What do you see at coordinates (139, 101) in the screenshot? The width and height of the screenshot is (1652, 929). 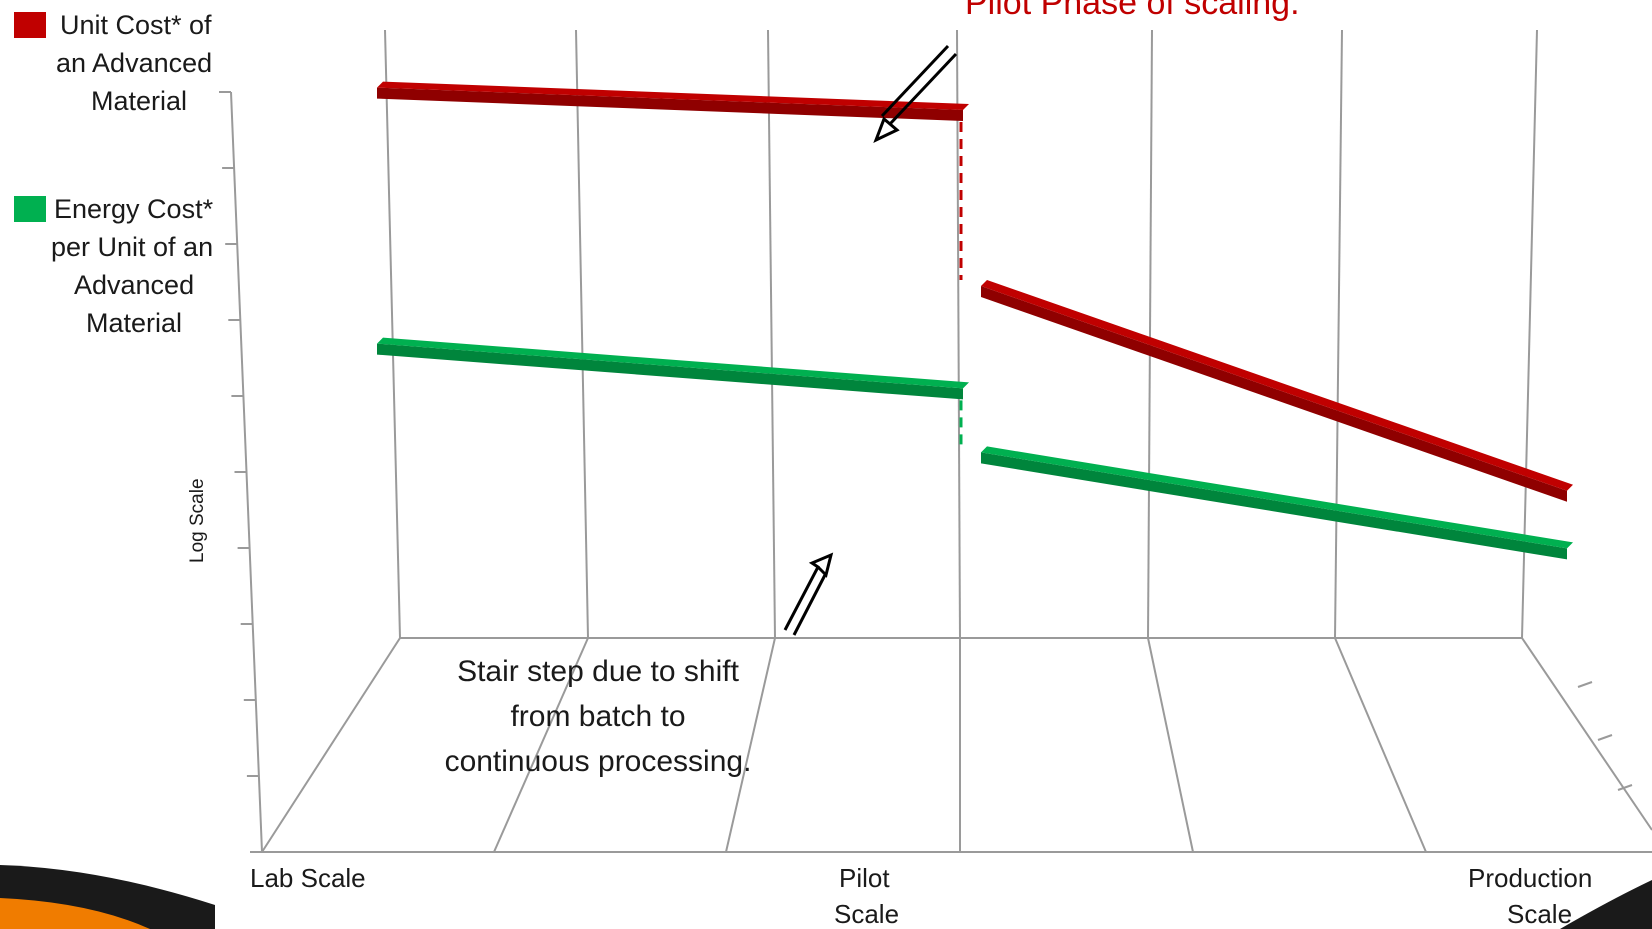 I see `legend-label-unit-cost-line3: Material` at bounding box center [139, 101].